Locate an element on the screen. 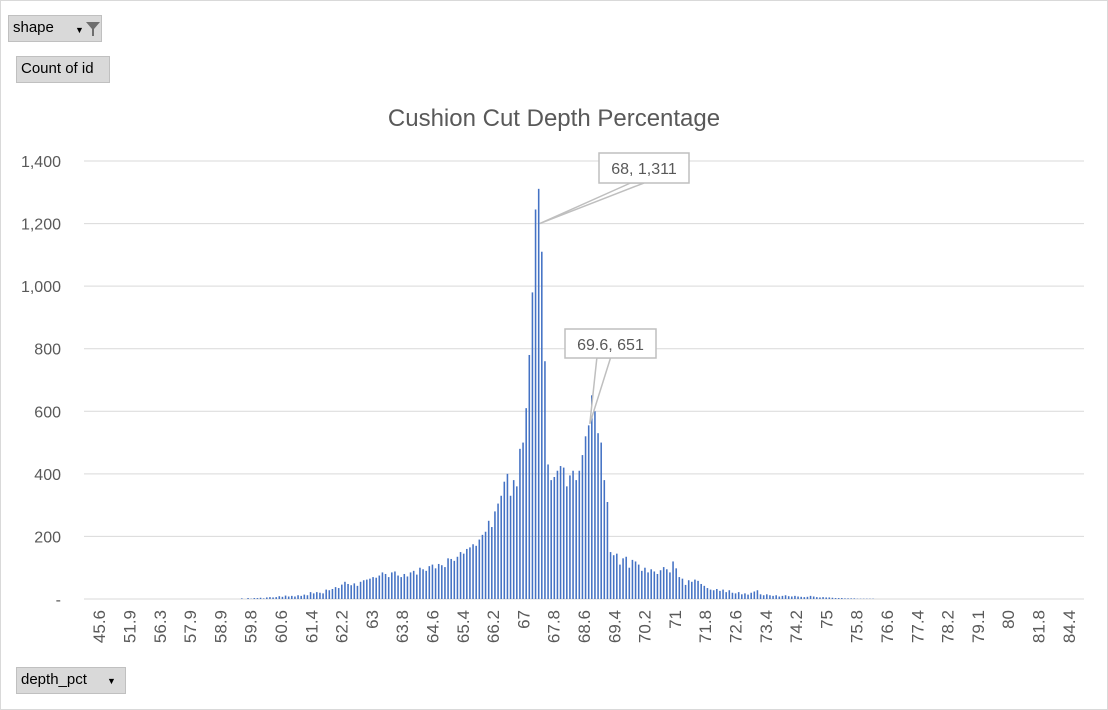  values-field-button: Count of id is located at coordinates (63, 69).